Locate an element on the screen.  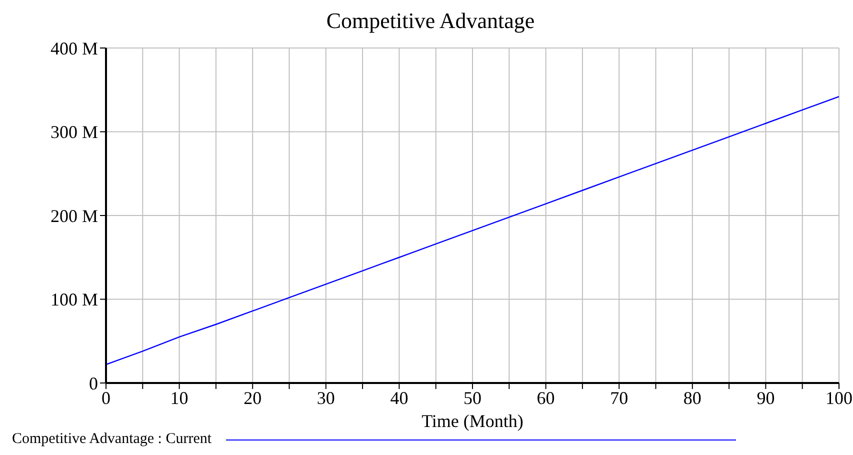
x-axis-title: Time (Month) is located at coordinates (473, 421).